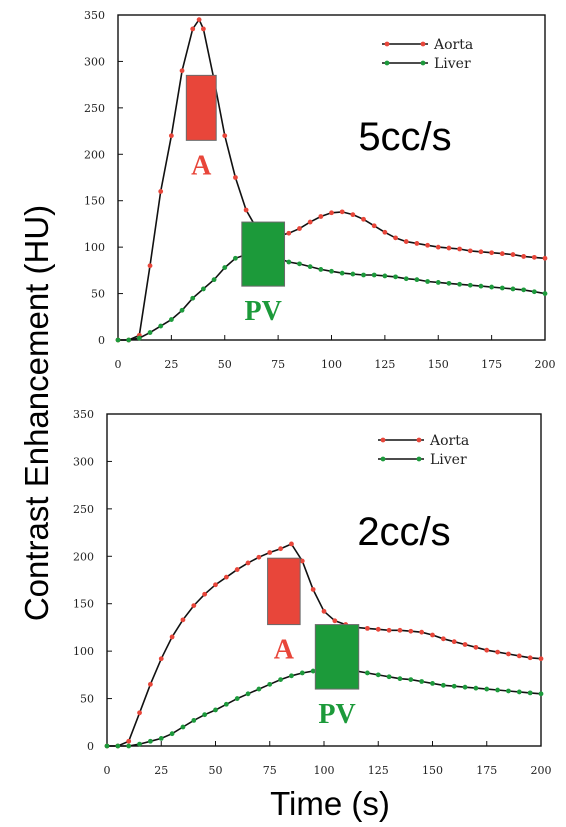  What do you see at coordinates (278, 364) in the screenshot?
I see `x-tick-label: 75` at bounding box center [278, 364].